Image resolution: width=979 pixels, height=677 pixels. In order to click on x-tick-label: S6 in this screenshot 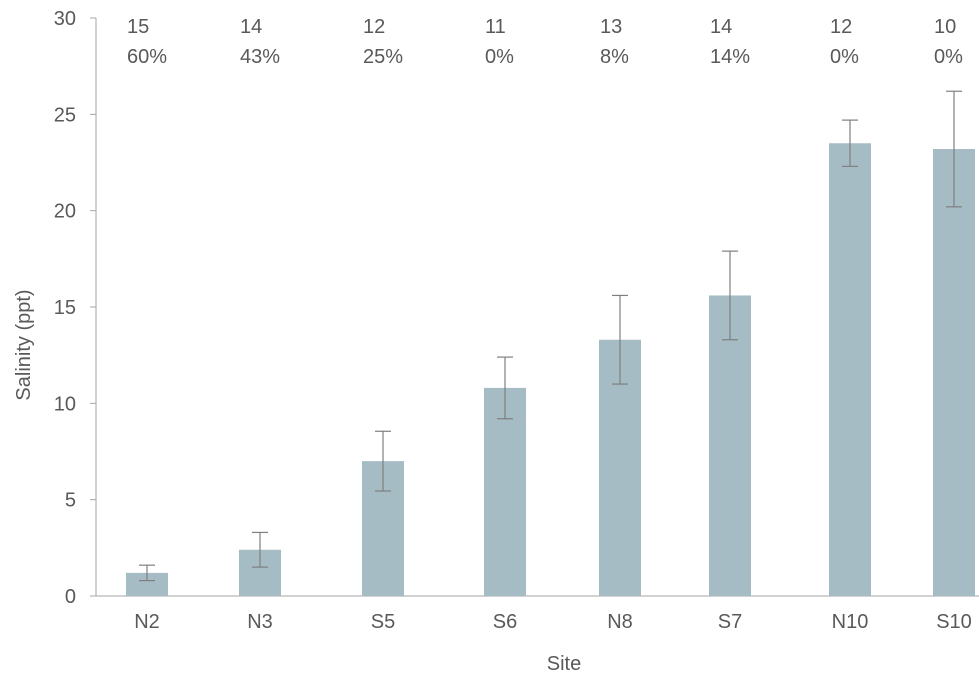, I will do `click(505, 622)`.